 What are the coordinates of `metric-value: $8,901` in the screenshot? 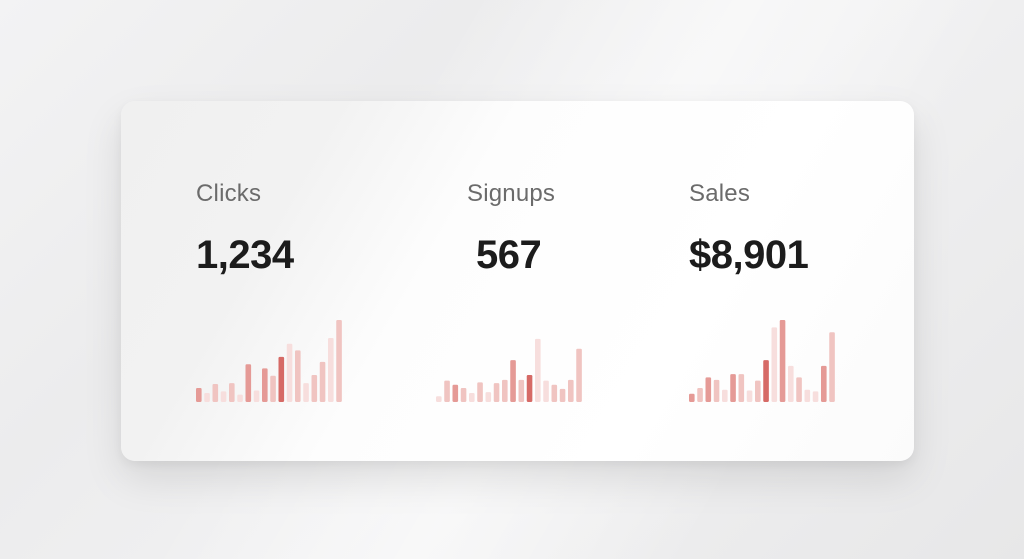 It's located at (749, 255).